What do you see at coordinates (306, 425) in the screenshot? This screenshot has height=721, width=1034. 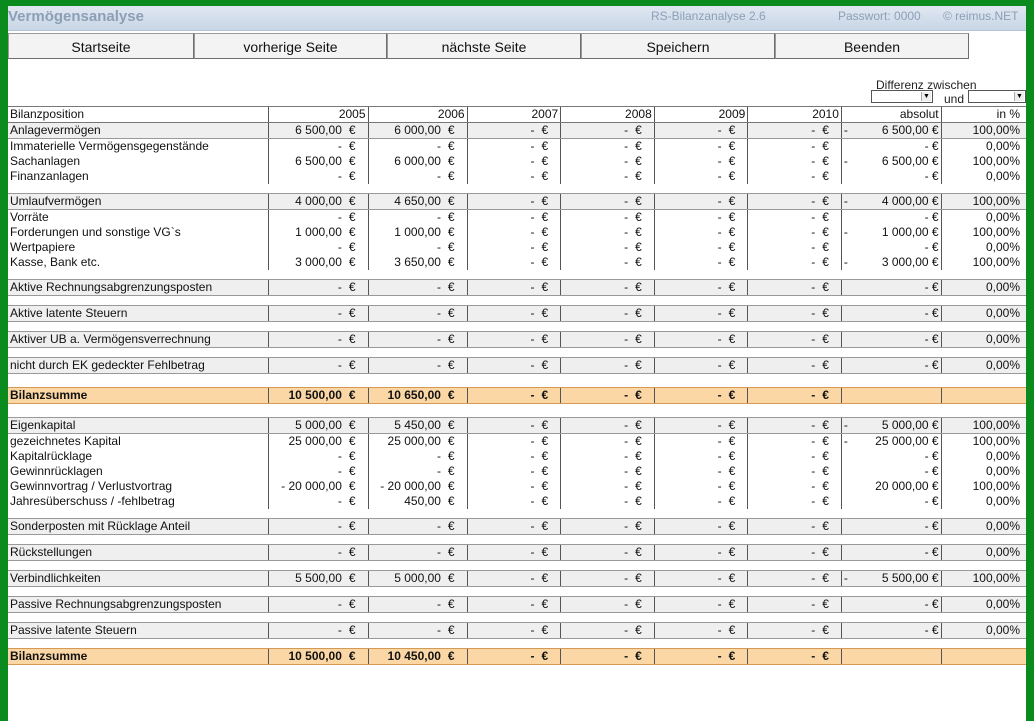 I see `cell-value: 5 000,00` at bounding box center [306, 425].